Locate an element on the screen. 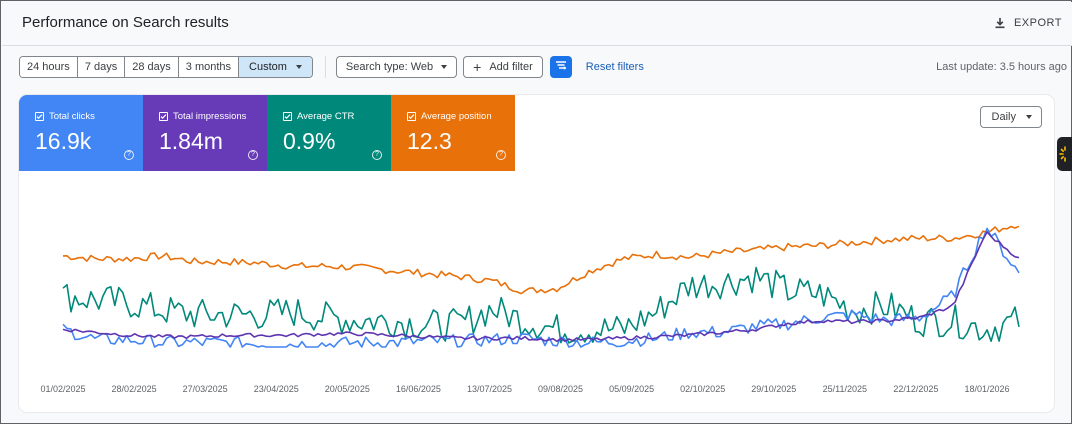  sparkle-icon is located at coordinates (1062, 154).